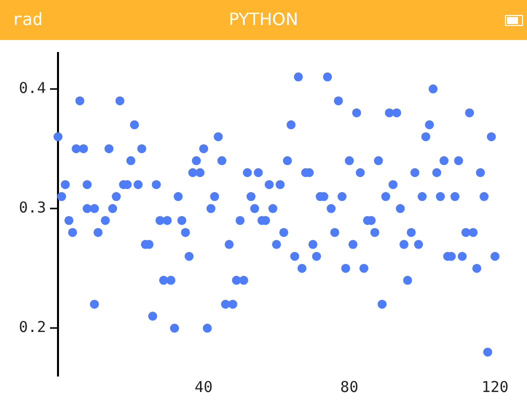 The image size is (527, 400). Describe the element at coordinates (32, 327) in the screenshot. I see `y-tick-label: 0.2` at that location.